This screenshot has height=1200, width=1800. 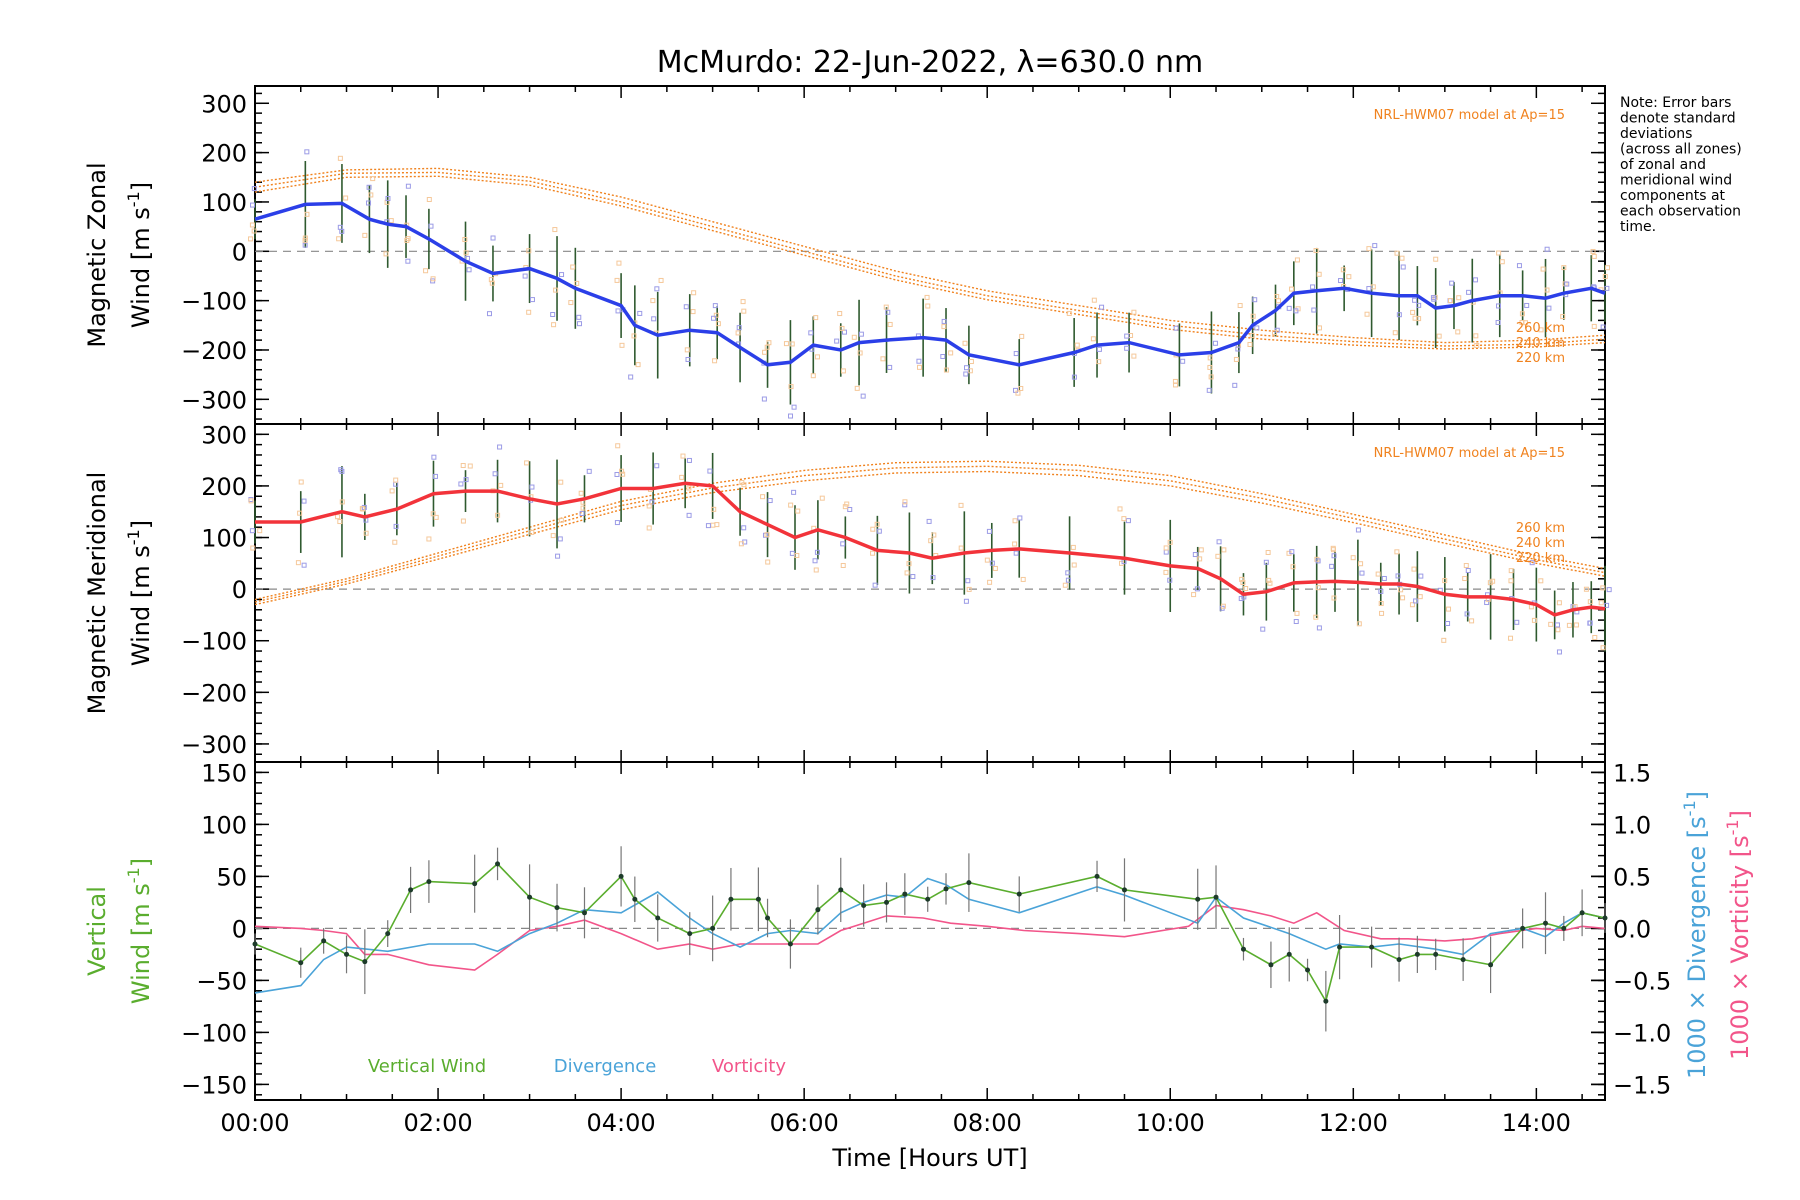 What do you see at coordinates (1656, 134) in the screenshot?
I see `note-line: deviations` at bounding box center [1656, 134].